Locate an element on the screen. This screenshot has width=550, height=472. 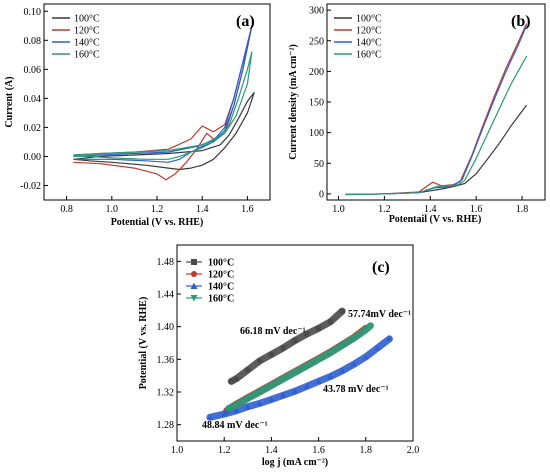
panel-a-ytick-label: 0.00 is located at coordinates (33, 157).